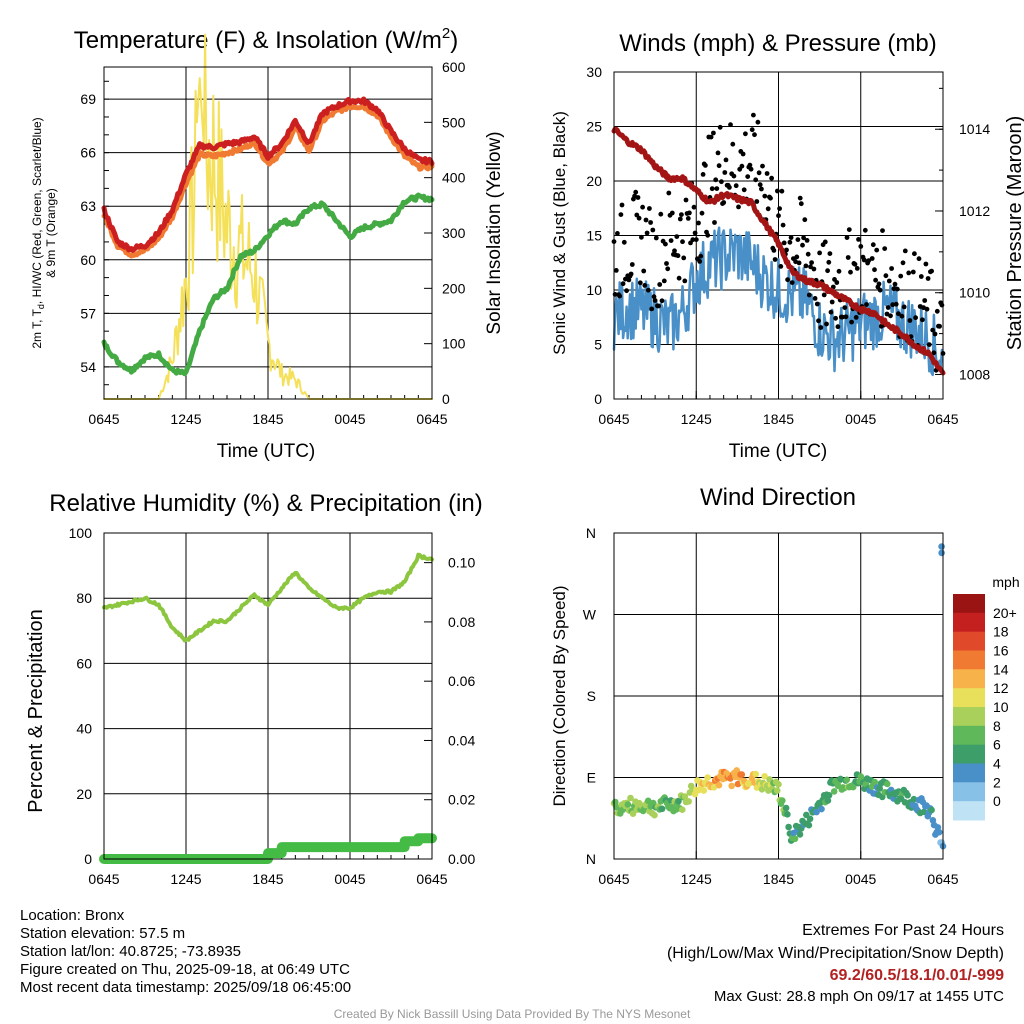 The height and width of the screenshot is (1024, 1024). I want to click on rh-ytick-label: 80, so click(84, 598).